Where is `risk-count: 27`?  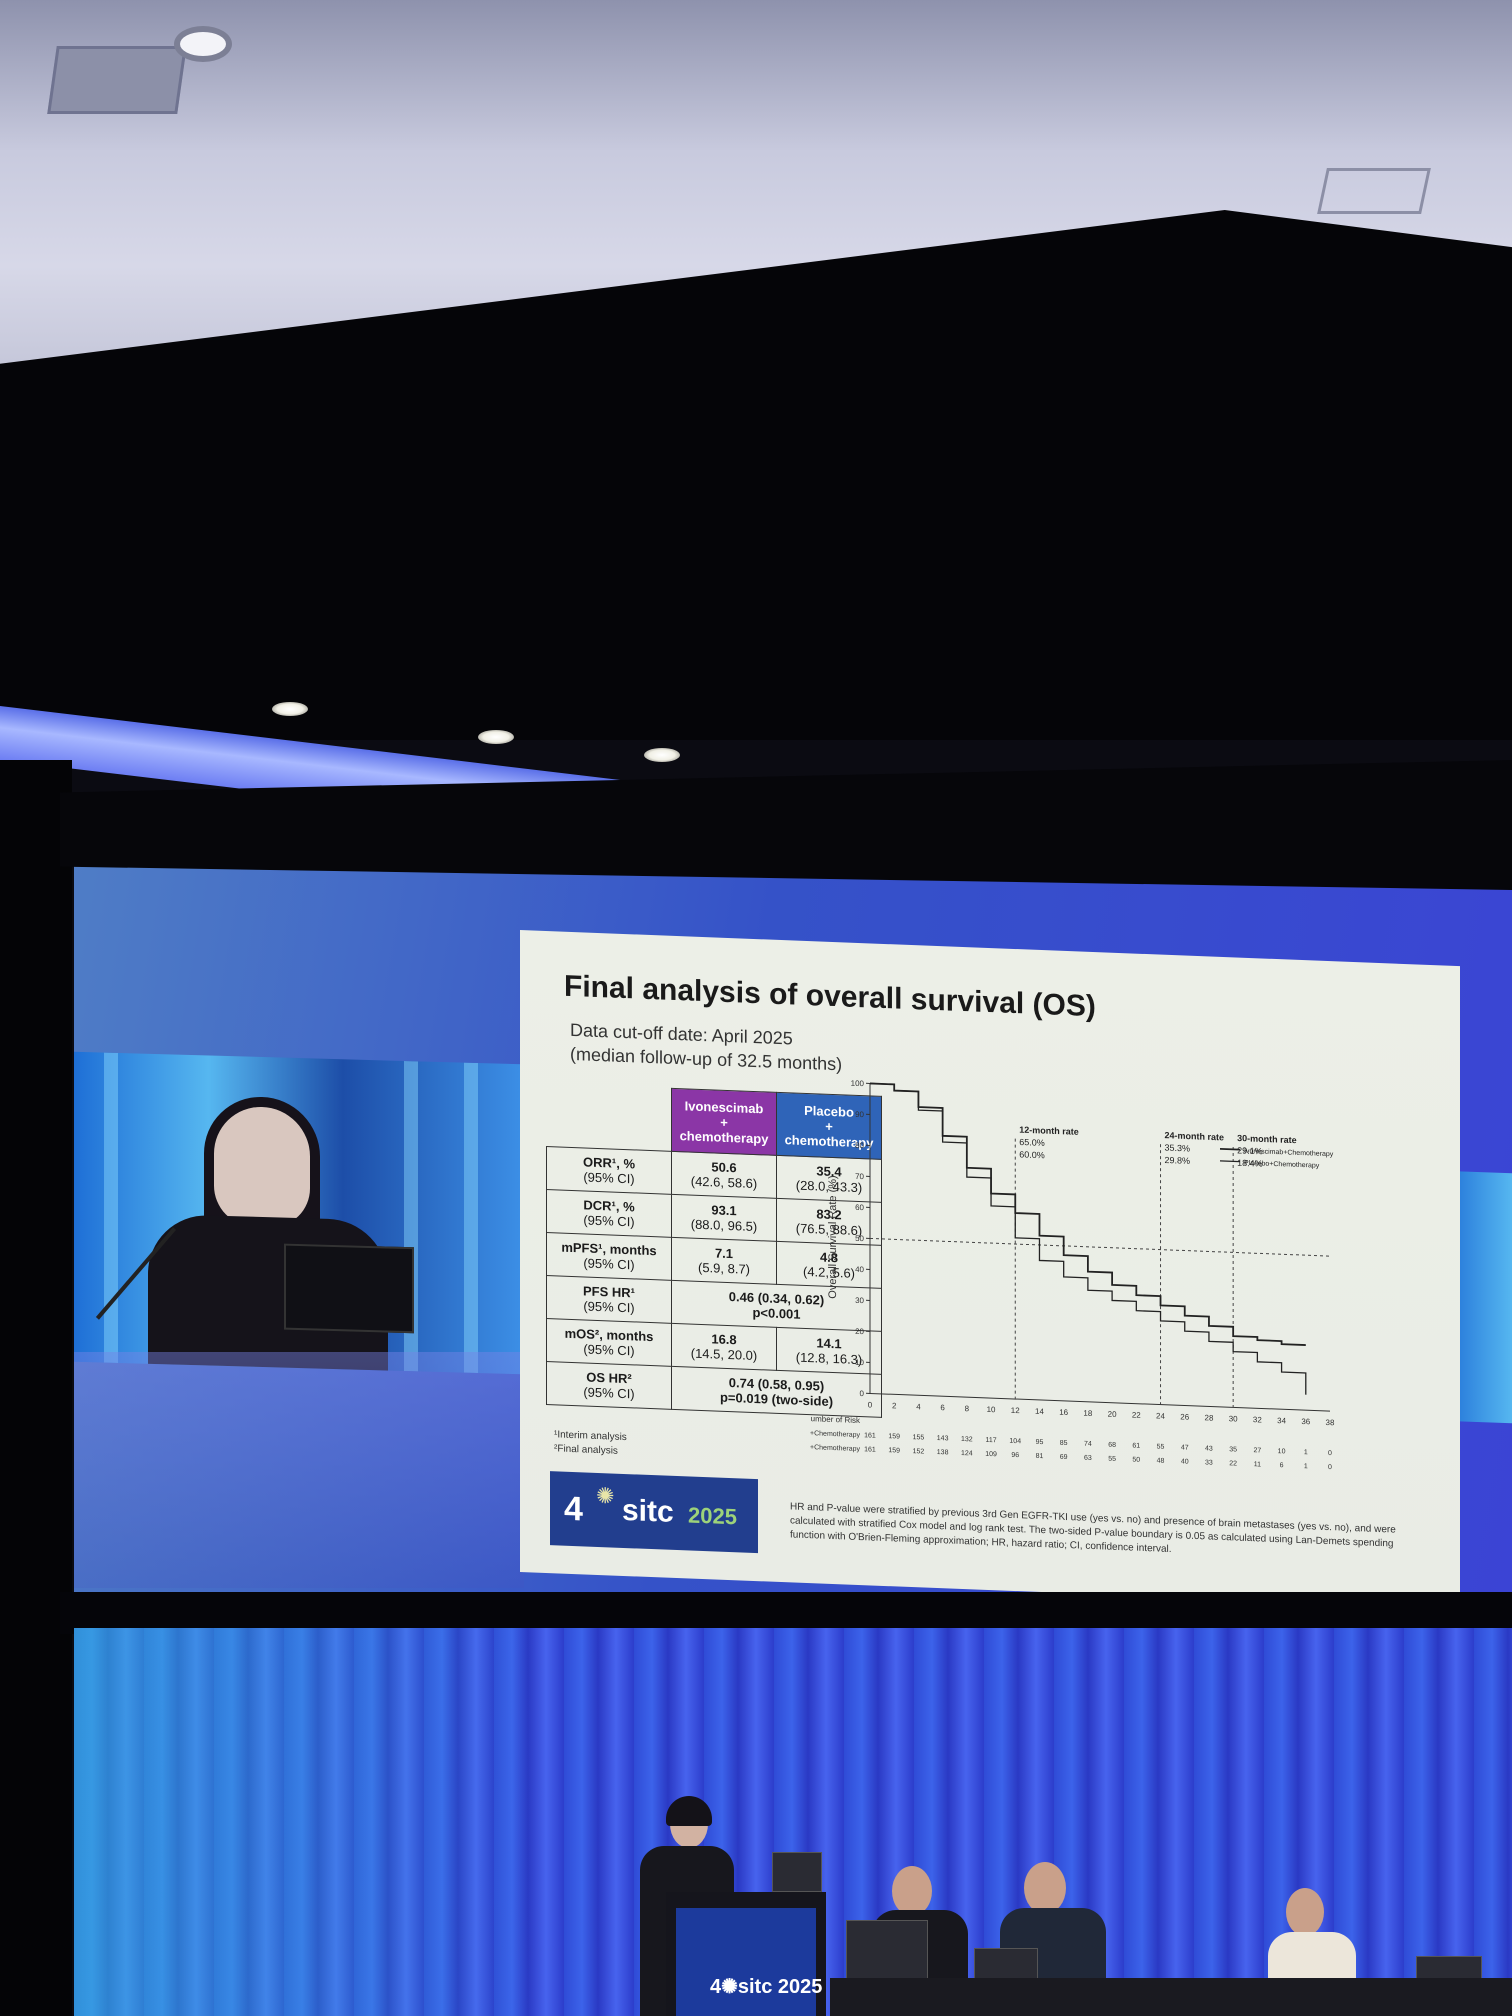 risk-count: 27 is located at coordinates (1257, 1450).